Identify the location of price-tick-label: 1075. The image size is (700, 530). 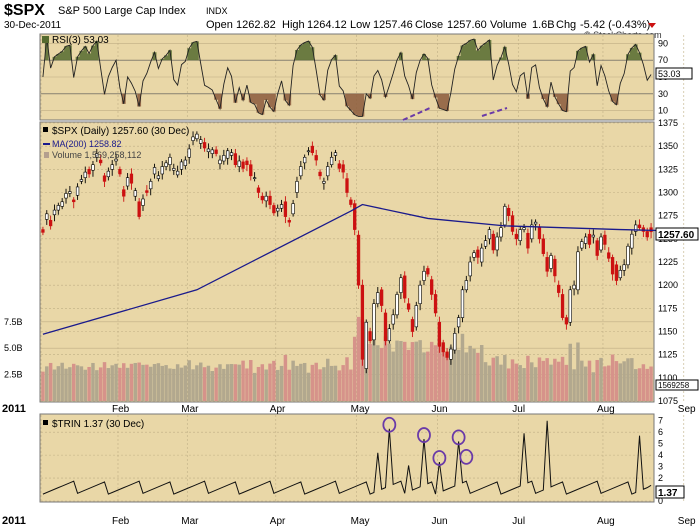
(668, 401).